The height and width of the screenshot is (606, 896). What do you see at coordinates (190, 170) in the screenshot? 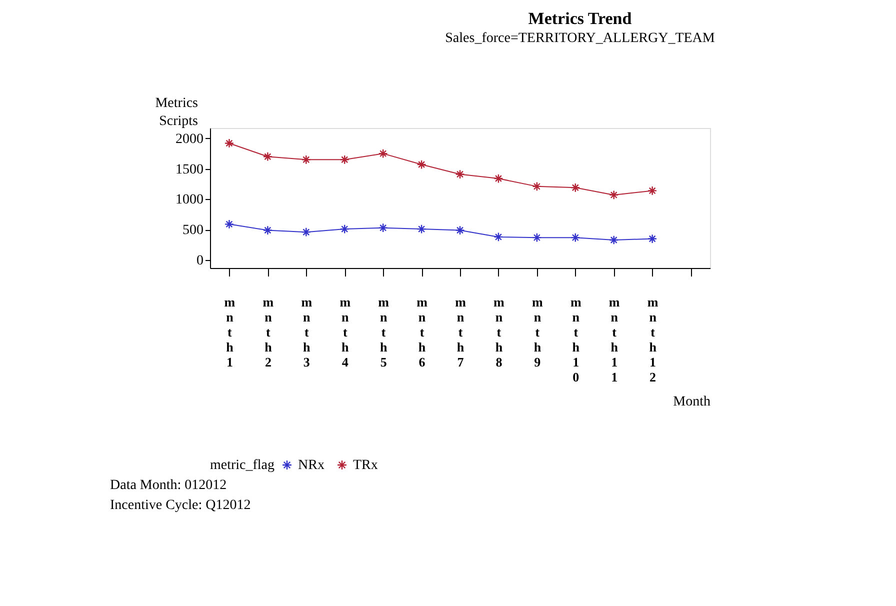
I see `y-tick-label: 1500` at bounding box center [190, 170].